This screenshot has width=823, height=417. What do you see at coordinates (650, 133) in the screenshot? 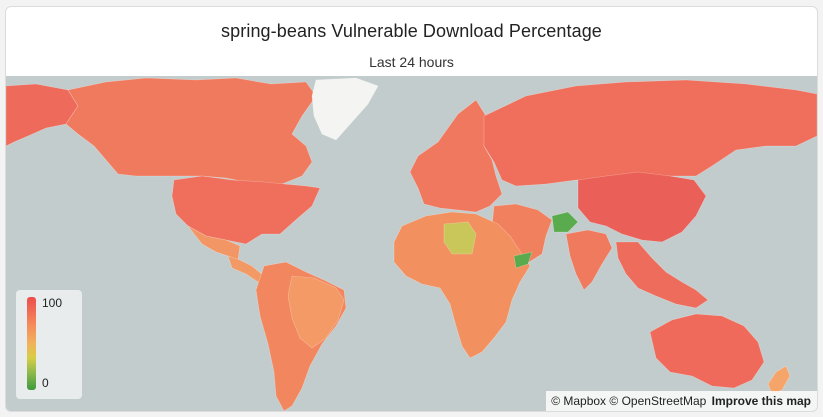
I see `region-russia` at bounding box center [650, 133].